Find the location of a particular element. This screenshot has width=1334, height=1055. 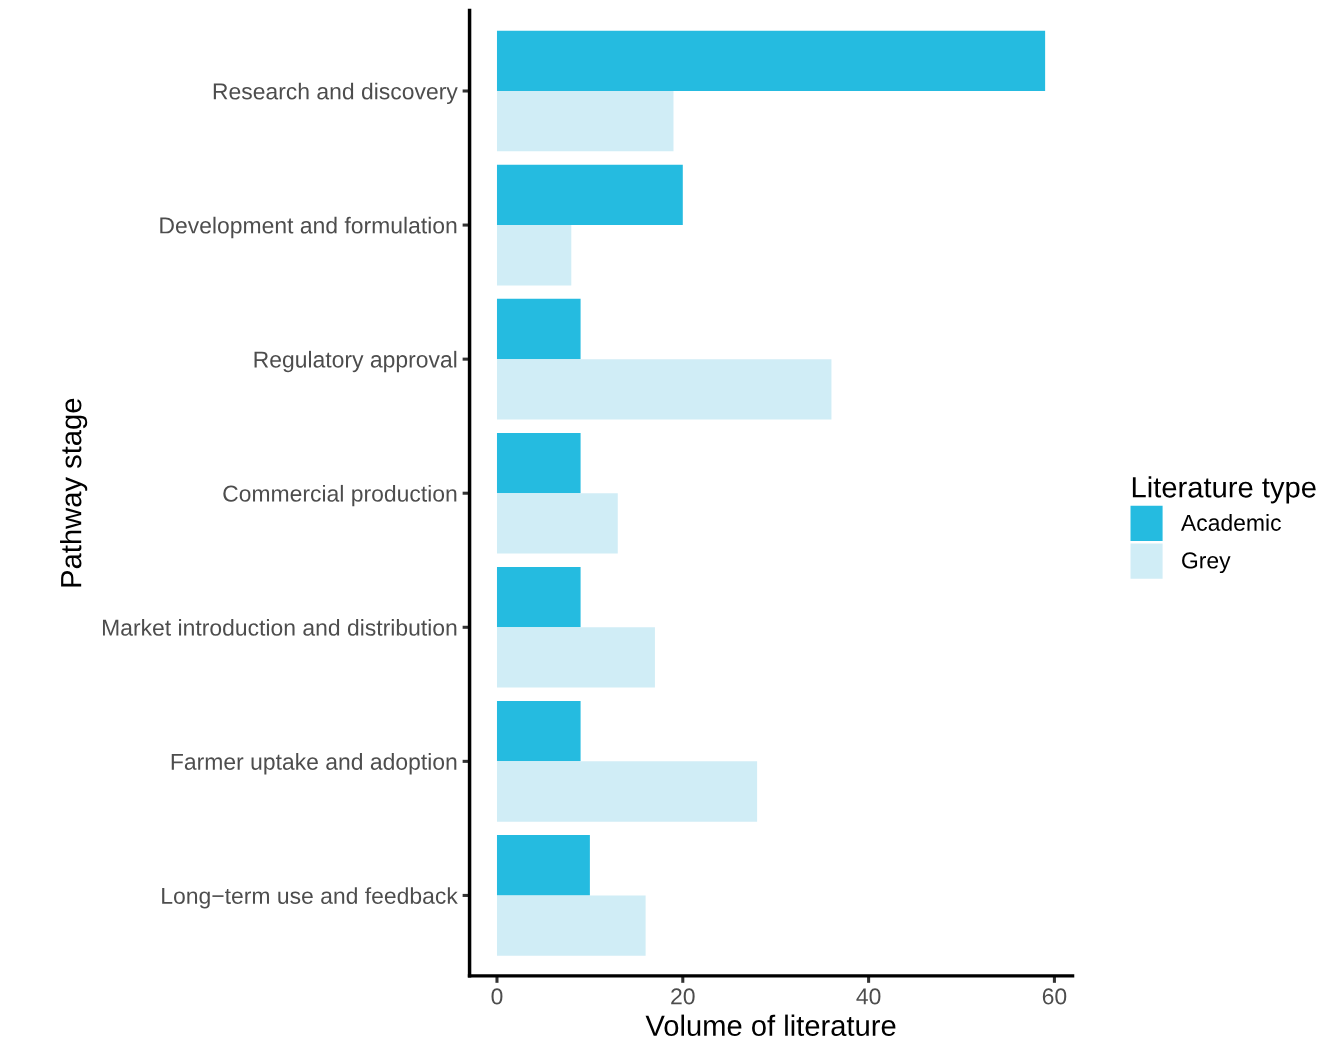

y-axis-title: Pathway stage is located at coordinates (74, 492).